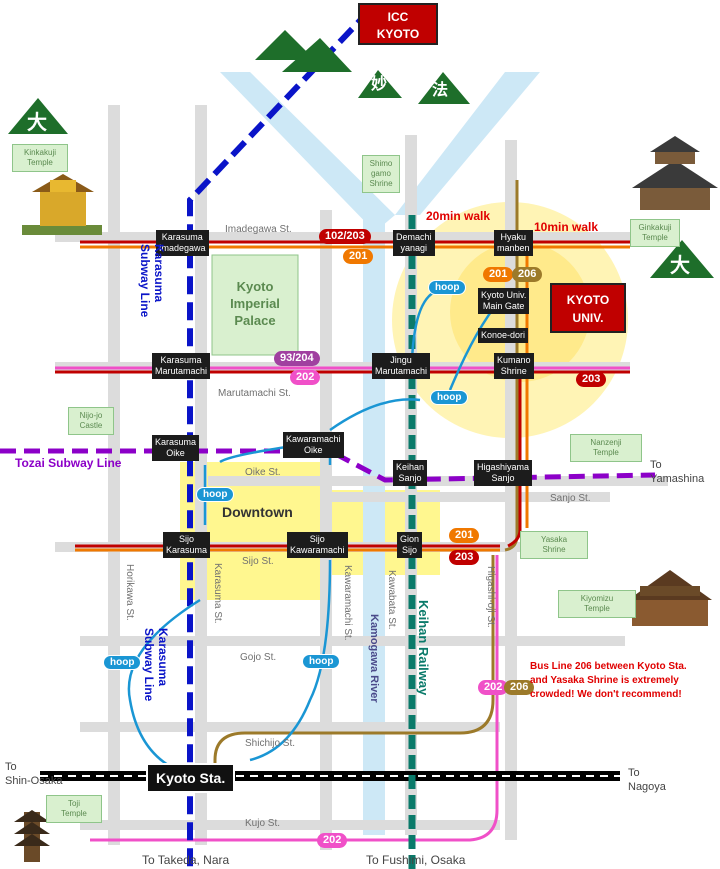 The width and height of the screenshot is (720, 869). I want to click on label-karasuma-subway-top: Karasuma Subway Line, so click(152, 281).